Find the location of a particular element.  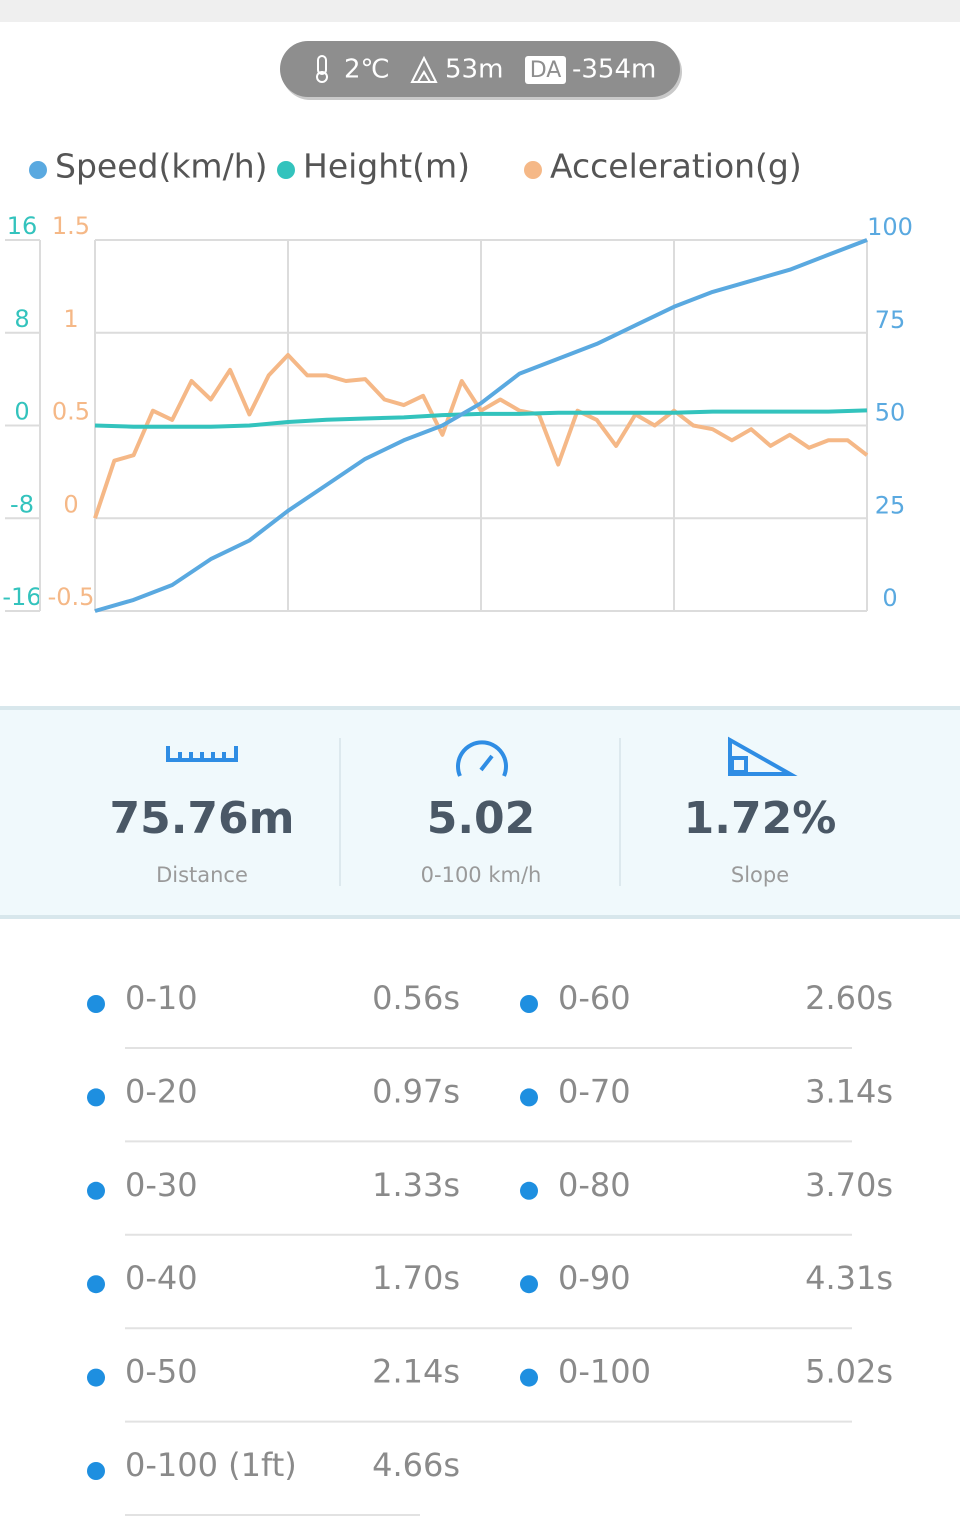

speed-tick-label: 100 is located at coordinates (890, 227).